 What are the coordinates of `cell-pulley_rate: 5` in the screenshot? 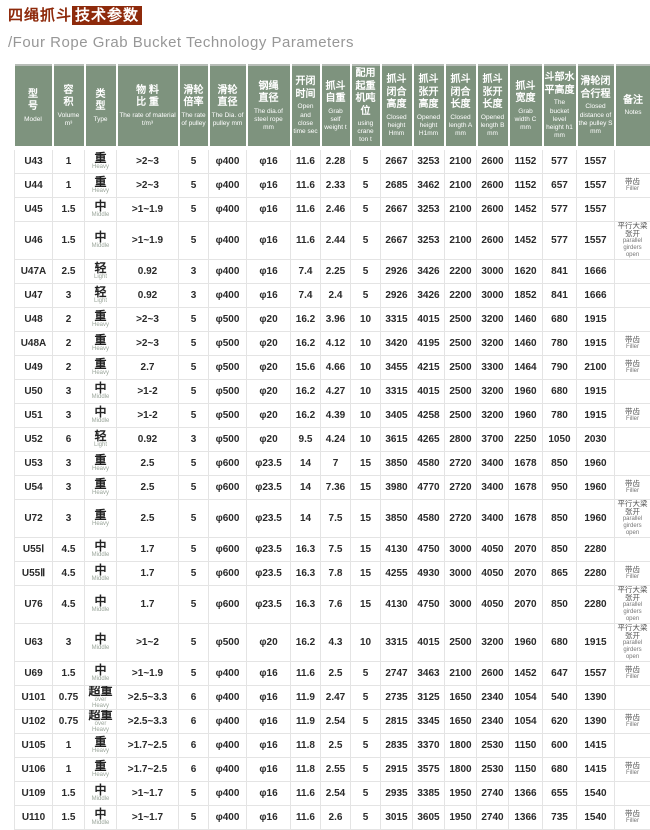 It's located at (194, 210).